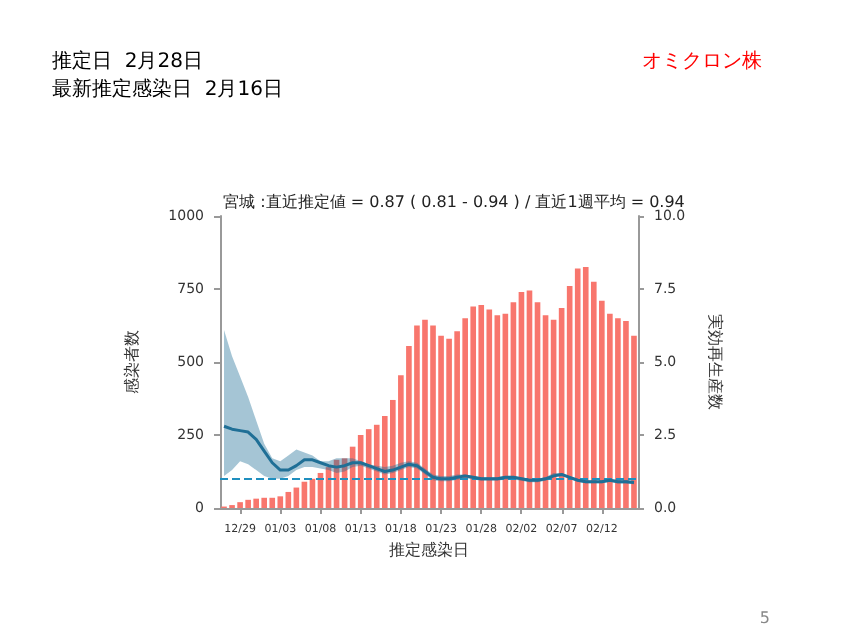 The image size is (854, 640). What do you see at coordinates (454, 202) in the screenshot?
I see `chart-title: 宮城 :直近推定値 = 0.87 ( 0.81 - 0.94 ) / 直近1週平均 = 0.94` at bounding box center [454, 202].